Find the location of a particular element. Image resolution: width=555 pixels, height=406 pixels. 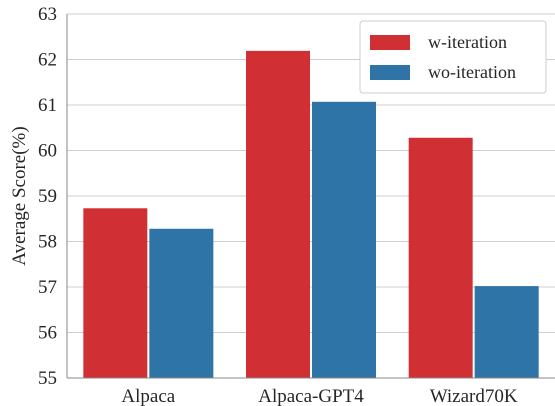

y-tick-labels: 55 56 57 58 59 60 61 62 63 is located at coordinates (47, 196).